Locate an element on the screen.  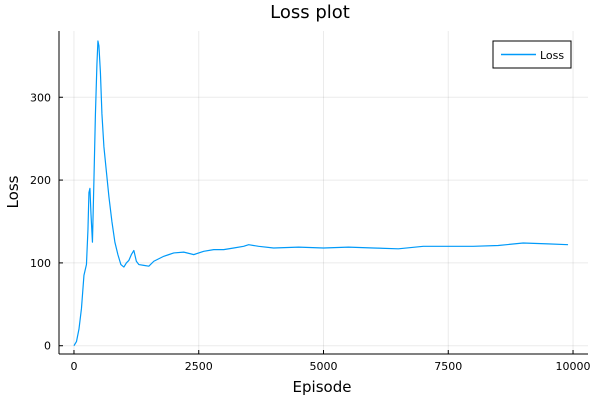
y-tick-label: 200 is located at coordinates (40, 180).